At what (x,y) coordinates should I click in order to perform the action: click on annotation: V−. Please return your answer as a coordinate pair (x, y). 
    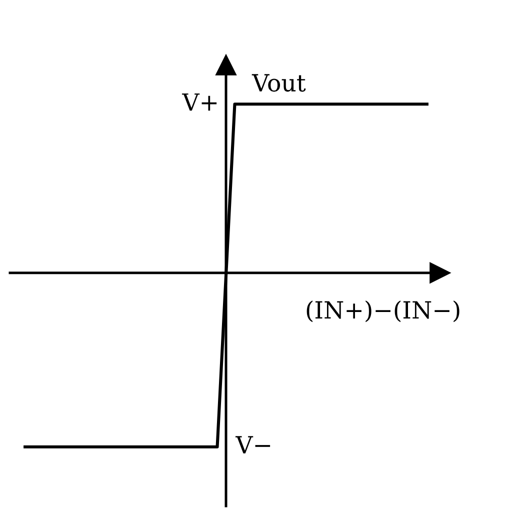
    Looking at the image, I should click on (252, 445).